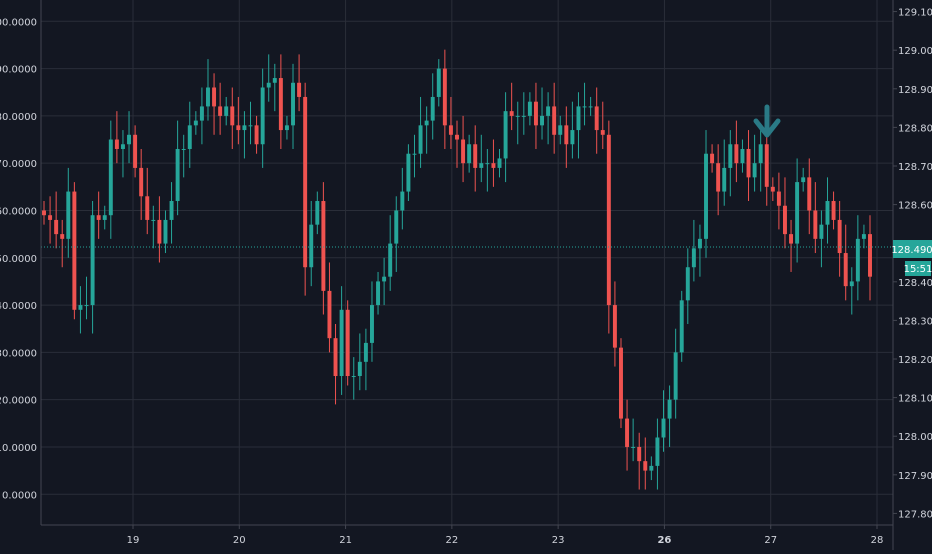  What do you see at coordinates (915, 399) in the screenshot?
I see `right-tick-label: 128.100` at bounding box center [915, 399].